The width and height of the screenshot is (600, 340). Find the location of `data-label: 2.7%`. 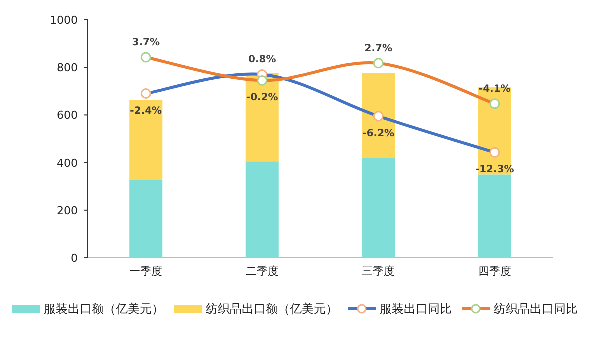

data-label: 2.7% is located at coordinates (378, 48).